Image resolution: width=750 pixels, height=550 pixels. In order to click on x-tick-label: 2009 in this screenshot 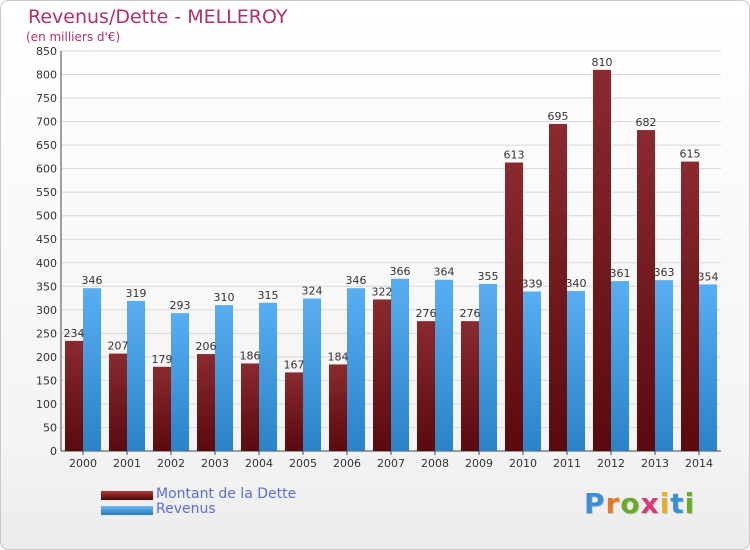, I will do `click(479, 463)`.